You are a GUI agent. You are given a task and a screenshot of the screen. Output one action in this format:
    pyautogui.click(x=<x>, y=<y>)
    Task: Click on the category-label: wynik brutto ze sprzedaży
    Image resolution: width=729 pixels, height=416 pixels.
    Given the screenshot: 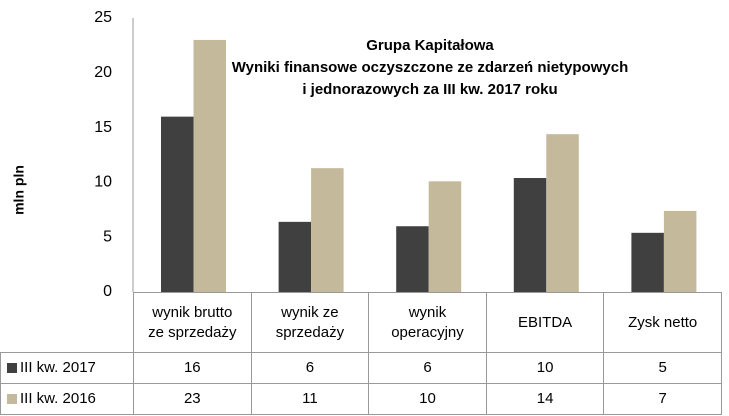 What is the action you would take?
    pyautogui.click(x=192, y=322)
    